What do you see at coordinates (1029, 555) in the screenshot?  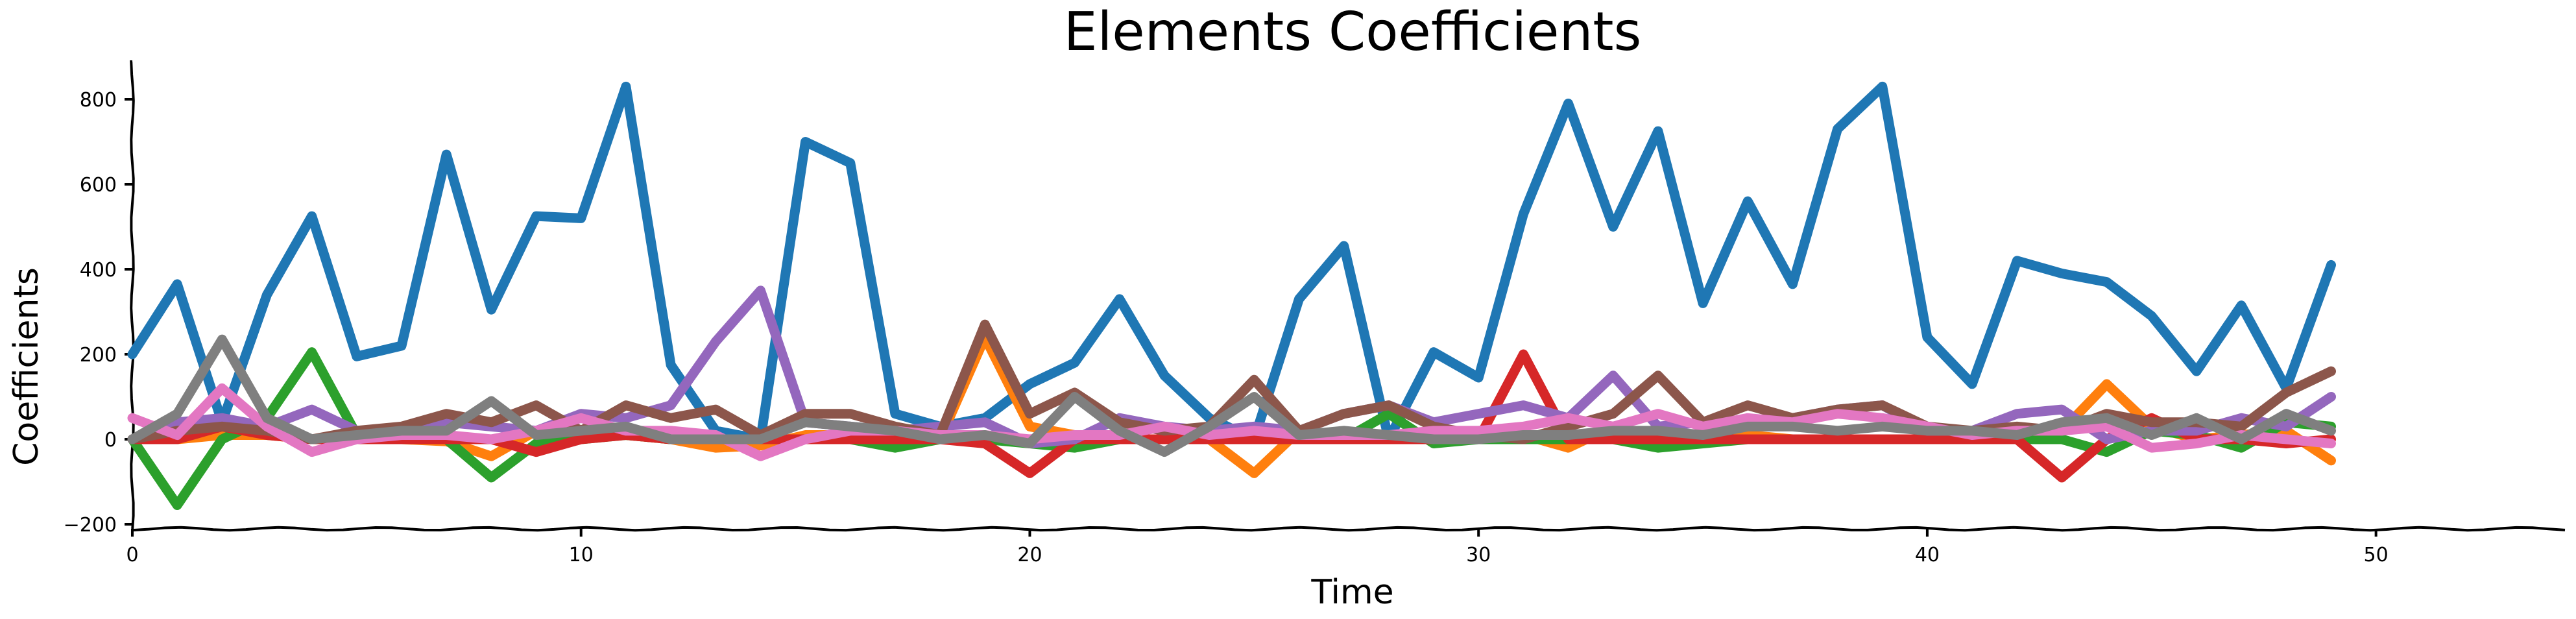 I see `x-tick-label: 20` at bounding box center [1029, 555].